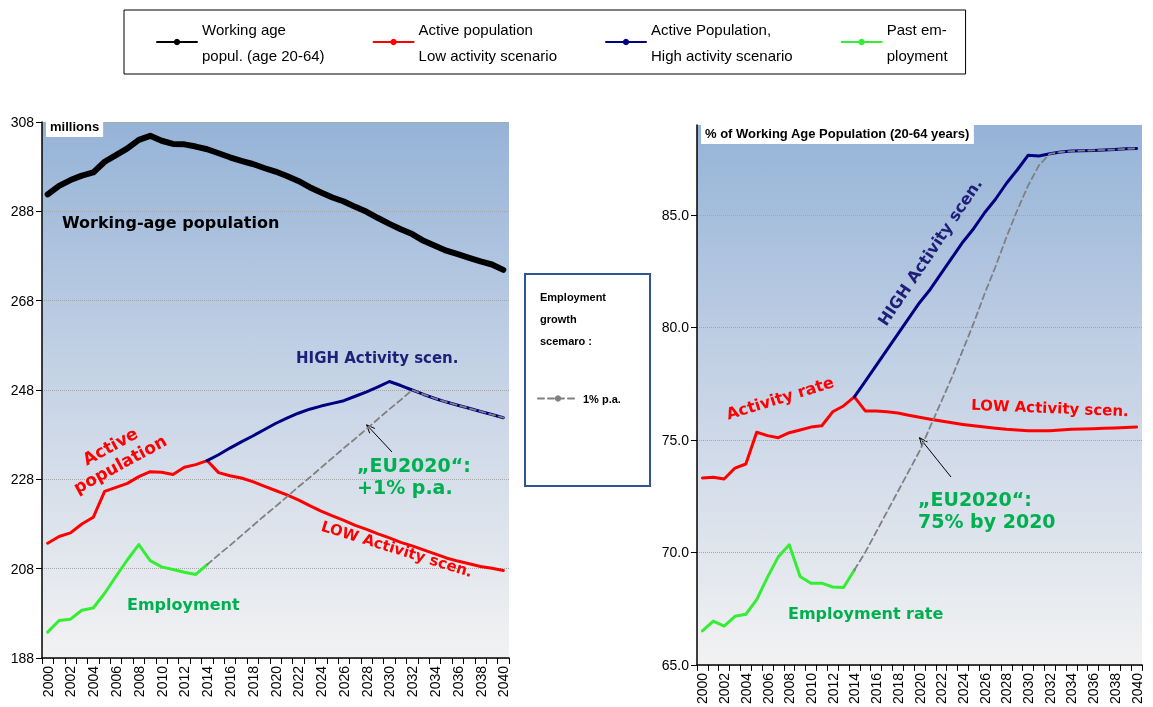 The height and width of the screenshot is (707, 1153). What do you see at coordinates (675, 552) in the screenshot?
I see `y-tick-label: 70.0` at bounding box center [675, 552].